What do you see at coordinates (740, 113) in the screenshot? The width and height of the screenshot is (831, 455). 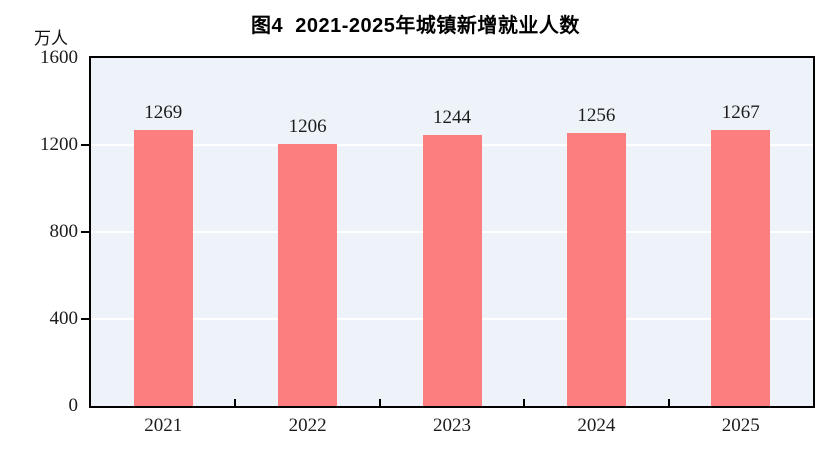 I see `bar-value-label: 1267` at bounding box center [740, 113].